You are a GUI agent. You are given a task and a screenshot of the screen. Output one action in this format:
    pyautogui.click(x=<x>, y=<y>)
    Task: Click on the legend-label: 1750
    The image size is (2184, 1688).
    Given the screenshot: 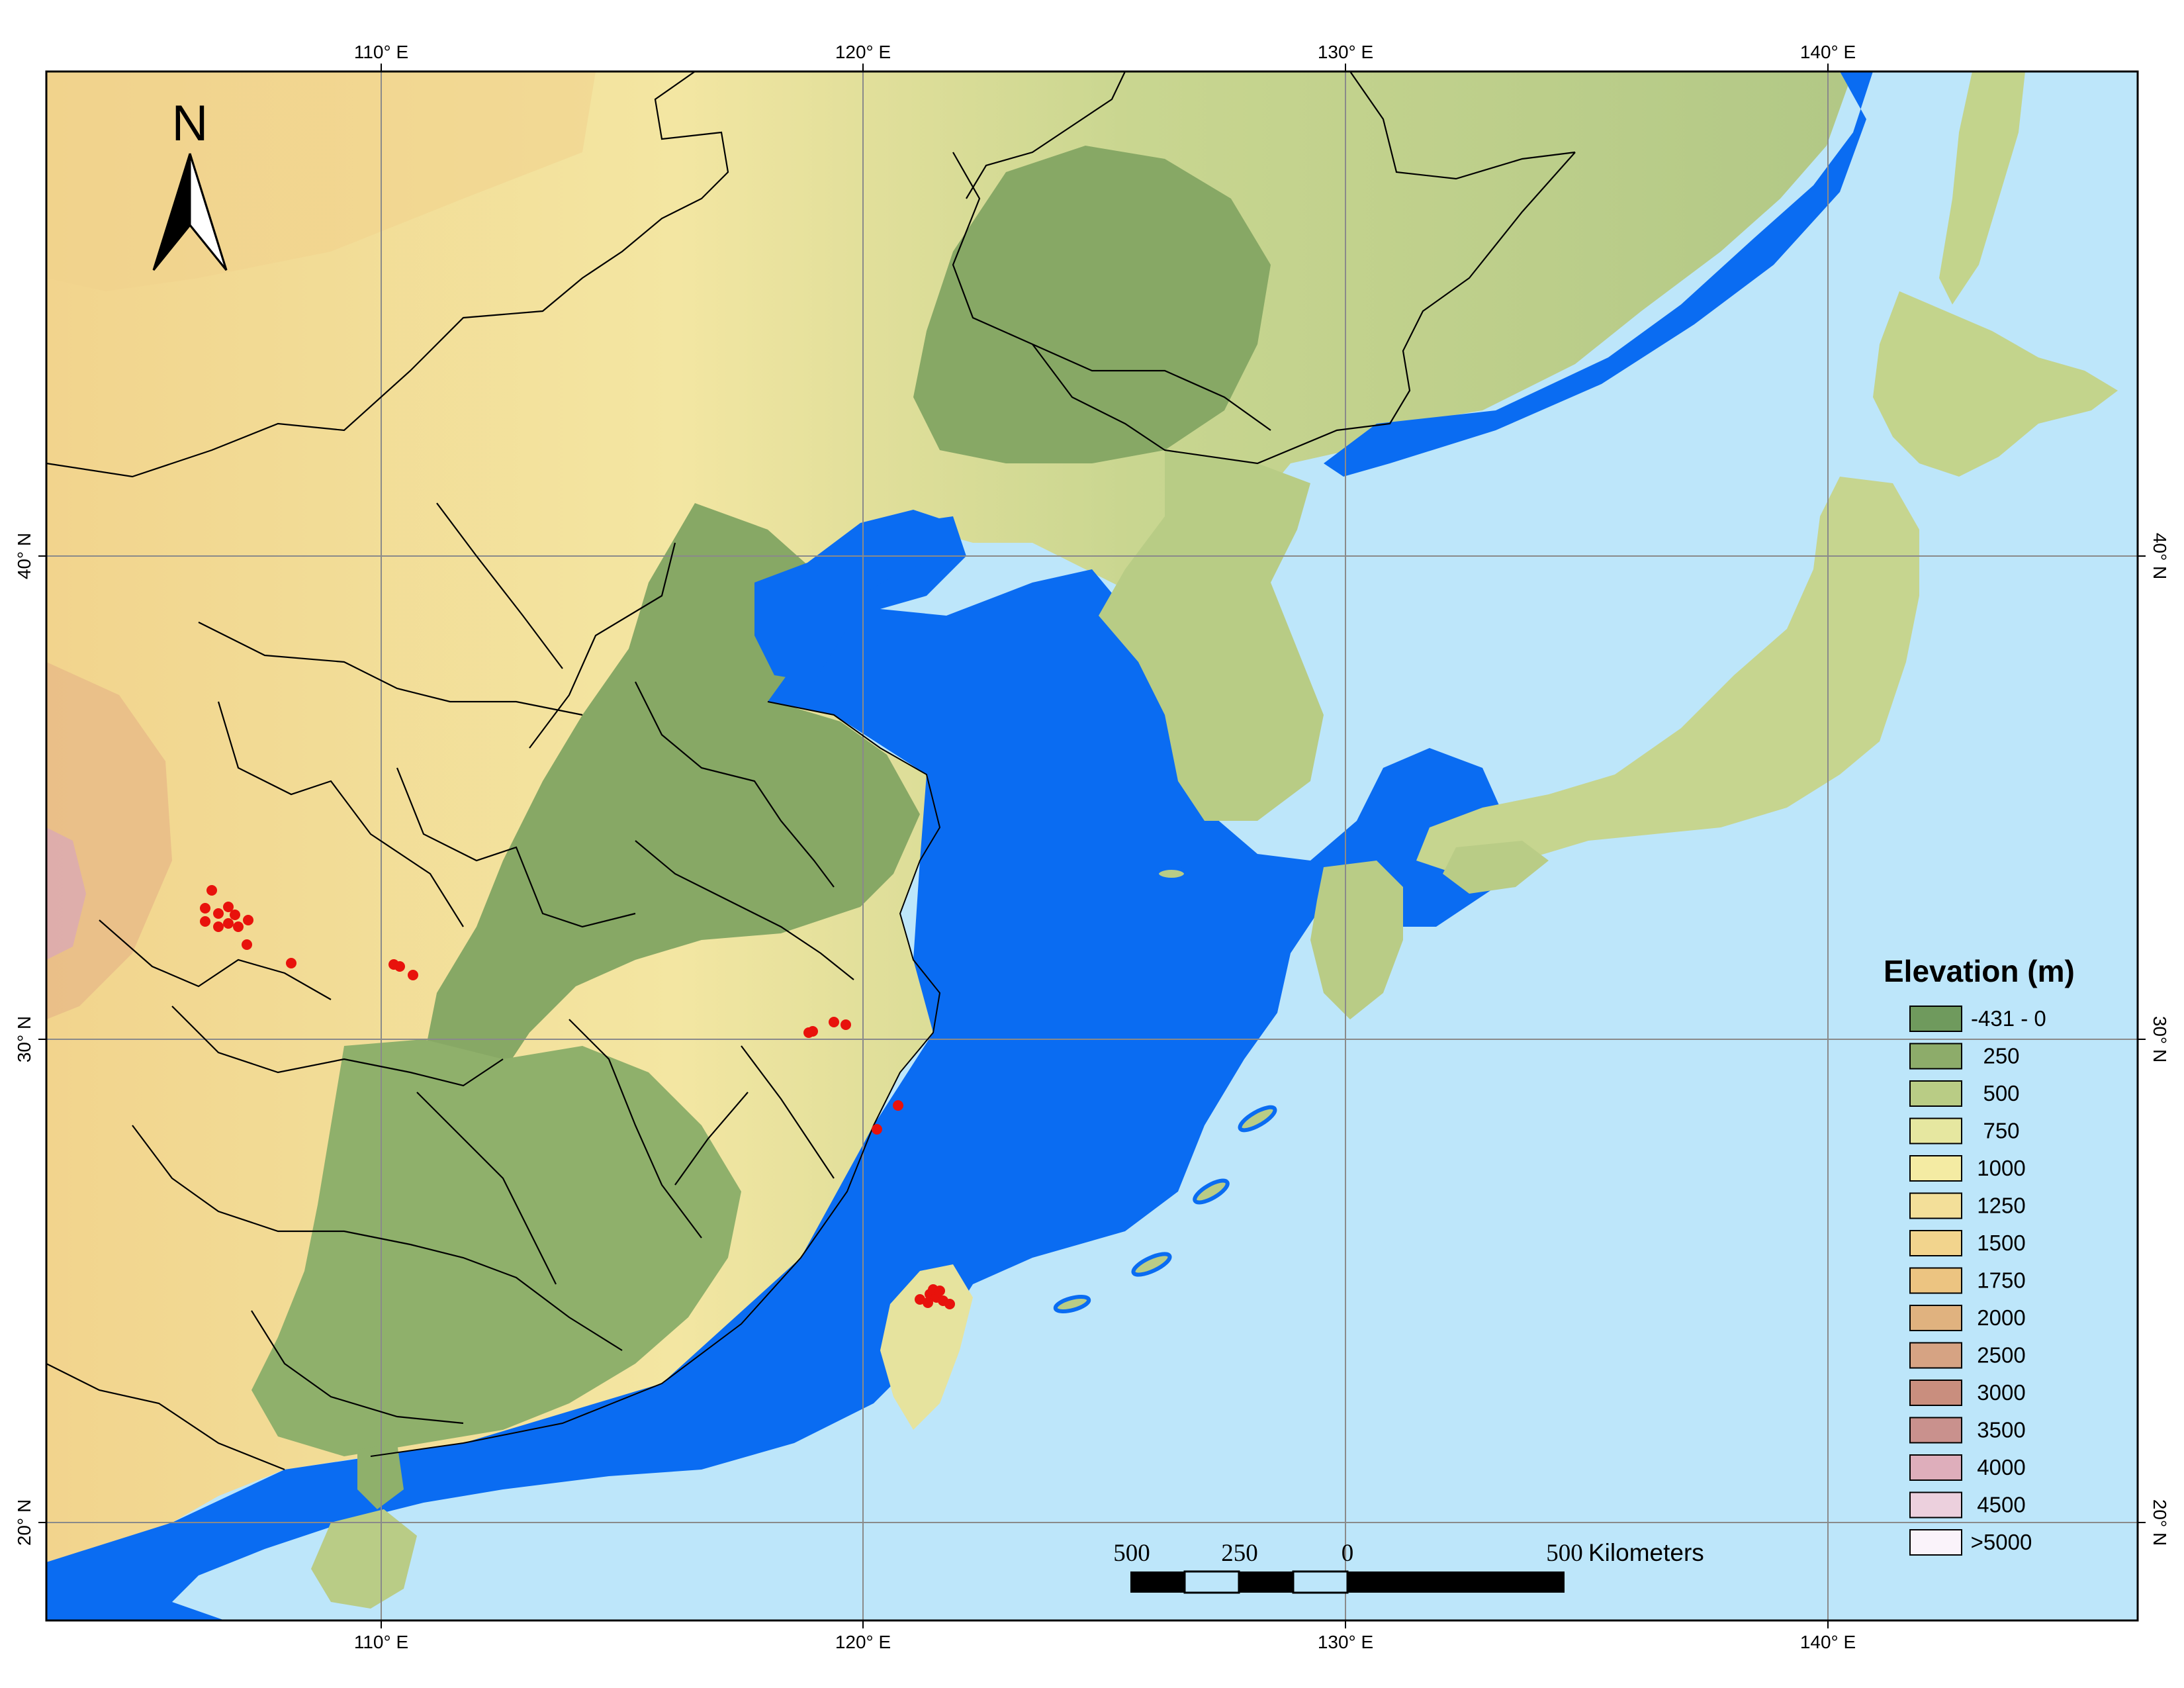 What is the action you would take?
    pyautogui.click(x=2001, y=1280)
    